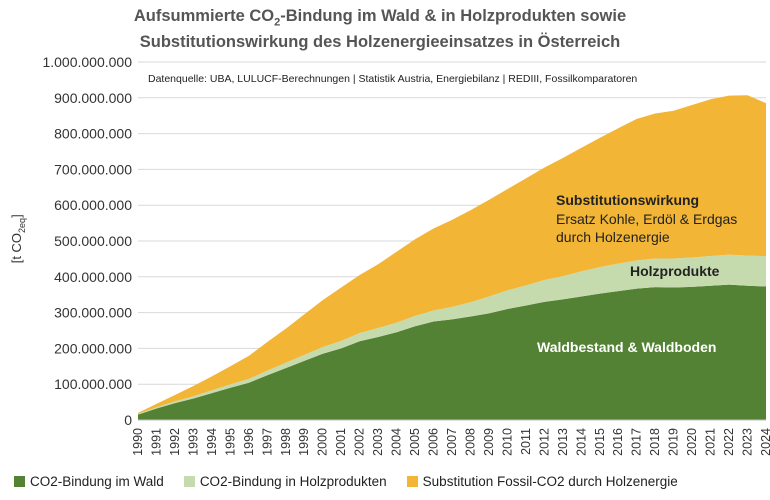 This screenshot has height=500, width=770. I want to click on y-tick-label: 500.000.000, so click(93, 241).